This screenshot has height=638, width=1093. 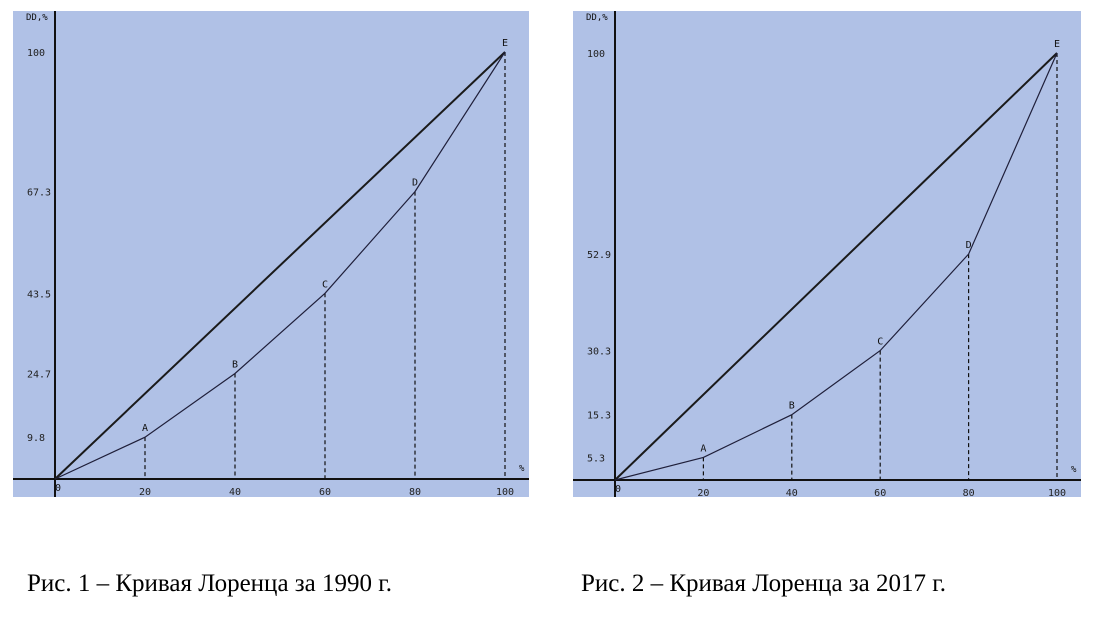 What do you see at coordinates (39, 375) in the screenshot?
I see `y-tick-label: 24.7` at bounding box center [39, 375].